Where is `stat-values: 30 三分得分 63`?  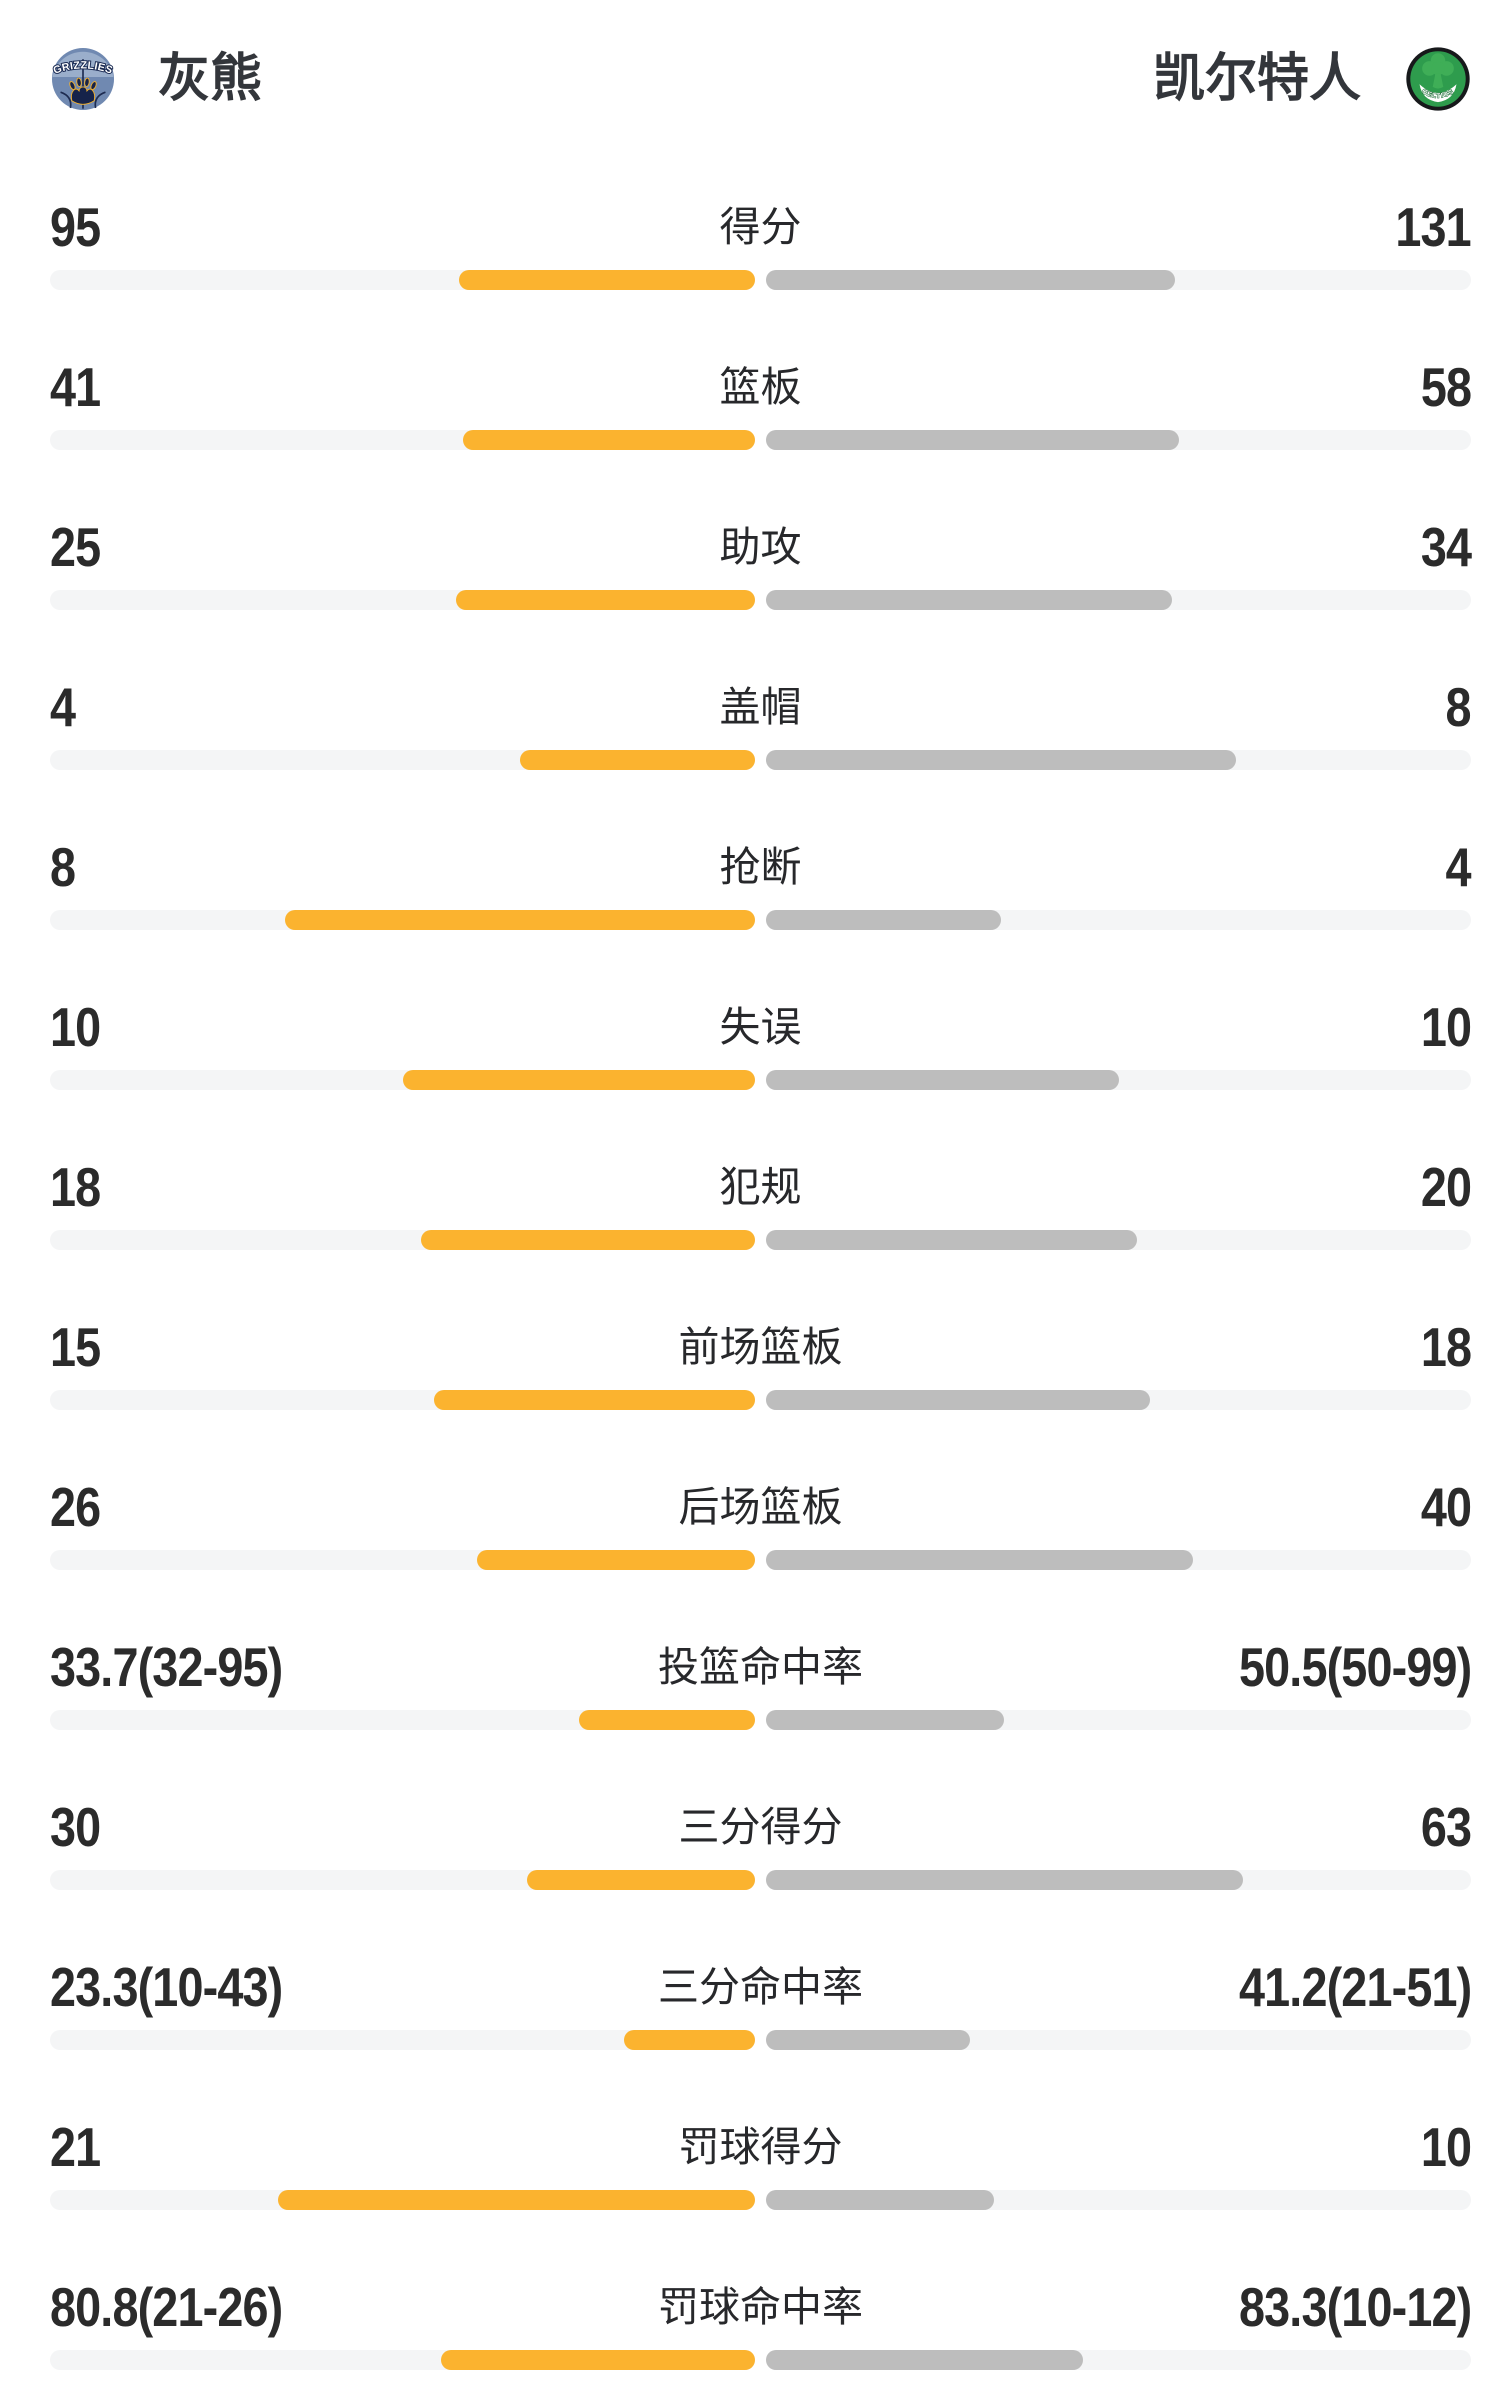
stat-values: 30 三分得分 63 is located at coordinates (761, 1827).